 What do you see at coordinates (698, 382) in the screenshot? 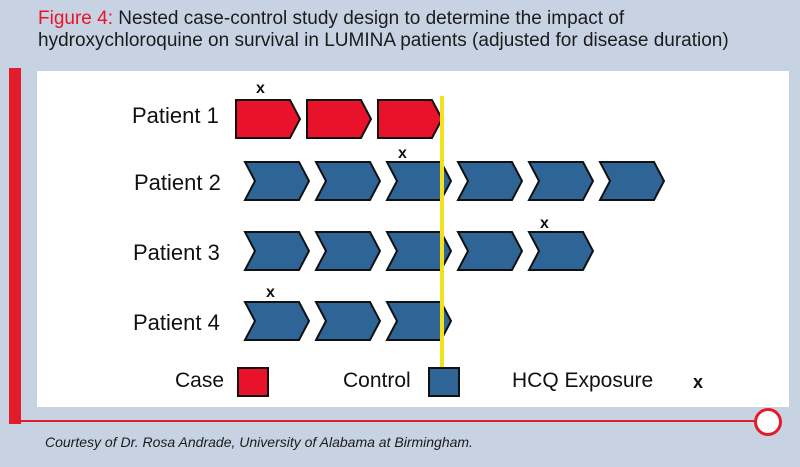
I see `legend-exposure-symbol: x` at bounding box center [698, 382].